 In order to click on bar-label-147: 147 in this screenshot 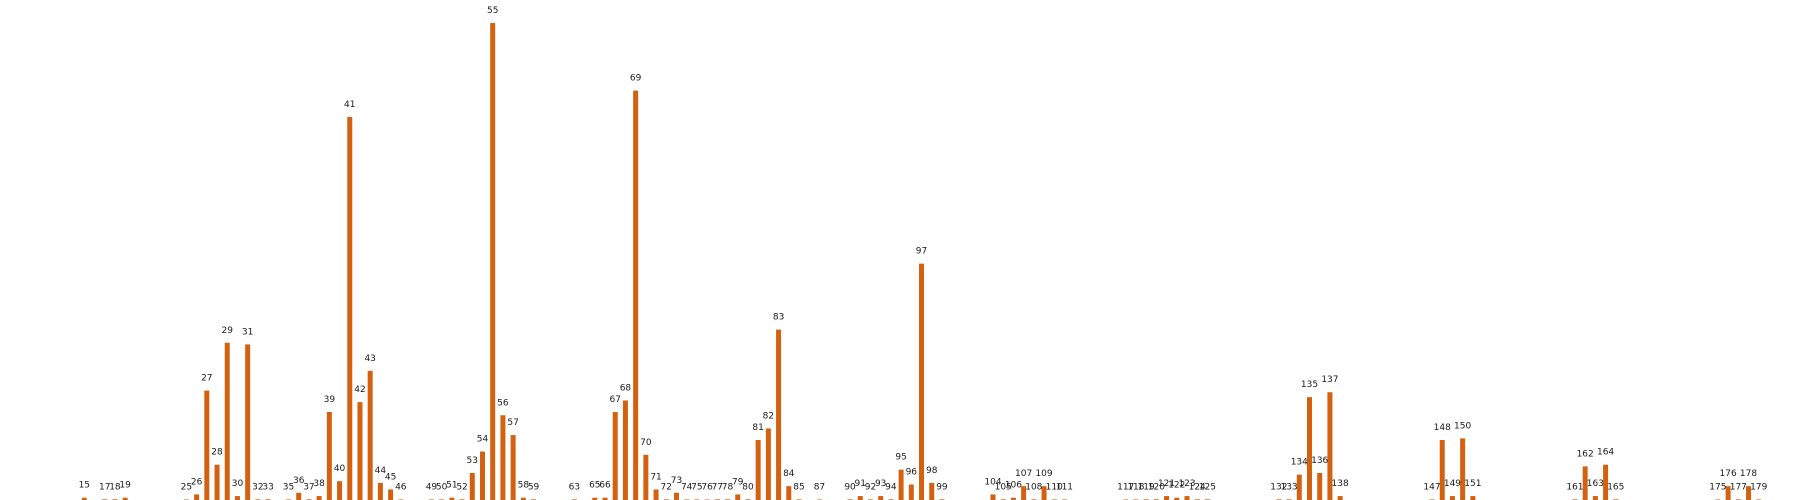, I will do `click(1431, 488)`.